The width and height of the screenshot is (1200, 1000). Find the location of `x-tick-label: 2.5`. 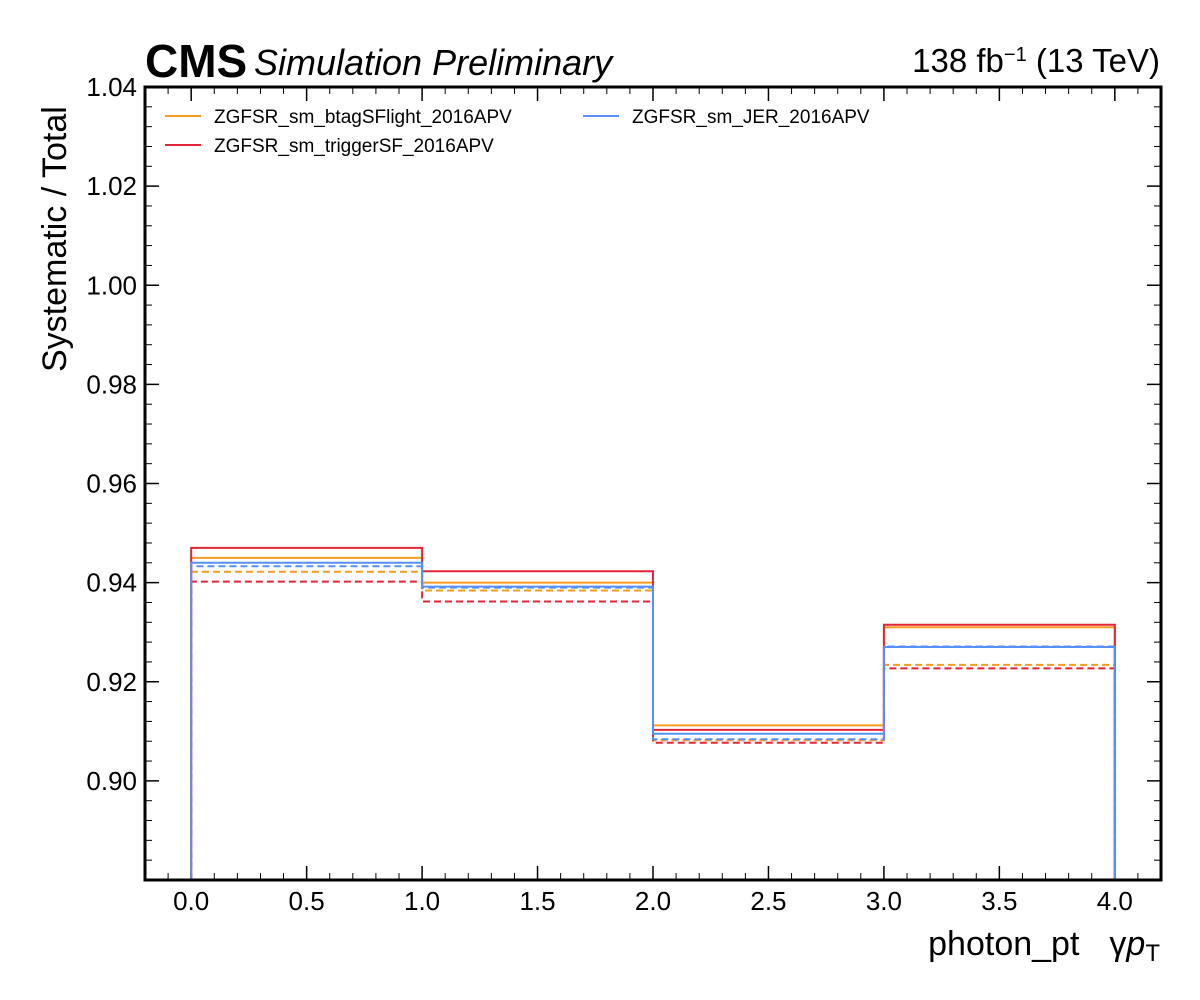

x-tick-label: 2.5 is located at coordinates (768, 901).